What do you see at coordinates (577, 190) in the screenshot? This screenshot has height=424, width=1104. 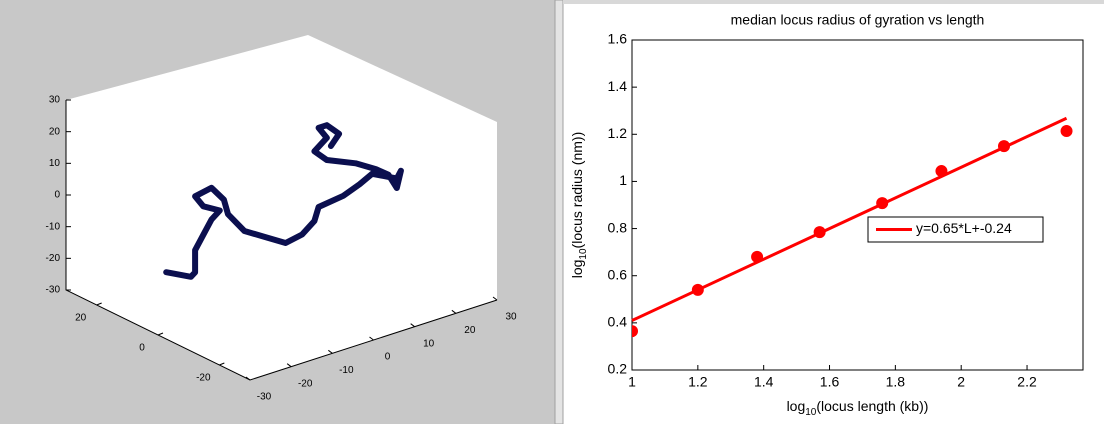 I see `y-axis-label-part: (locus radius (nm))` at bounding box center [577, 190].